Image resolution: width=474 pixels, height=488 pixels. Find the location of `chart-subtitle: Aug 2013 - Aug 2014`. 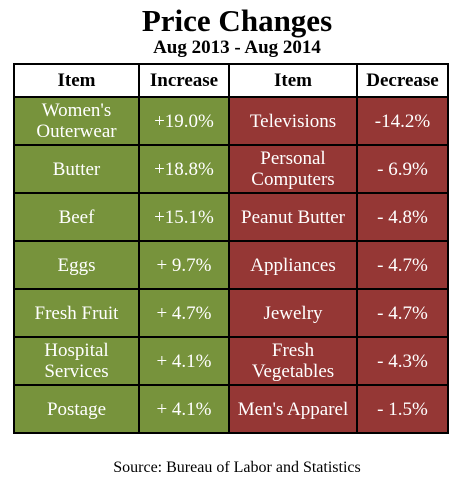

chart-subtitle: Aug 2013 - Aug 2014 is located at coordinates (237, 47).